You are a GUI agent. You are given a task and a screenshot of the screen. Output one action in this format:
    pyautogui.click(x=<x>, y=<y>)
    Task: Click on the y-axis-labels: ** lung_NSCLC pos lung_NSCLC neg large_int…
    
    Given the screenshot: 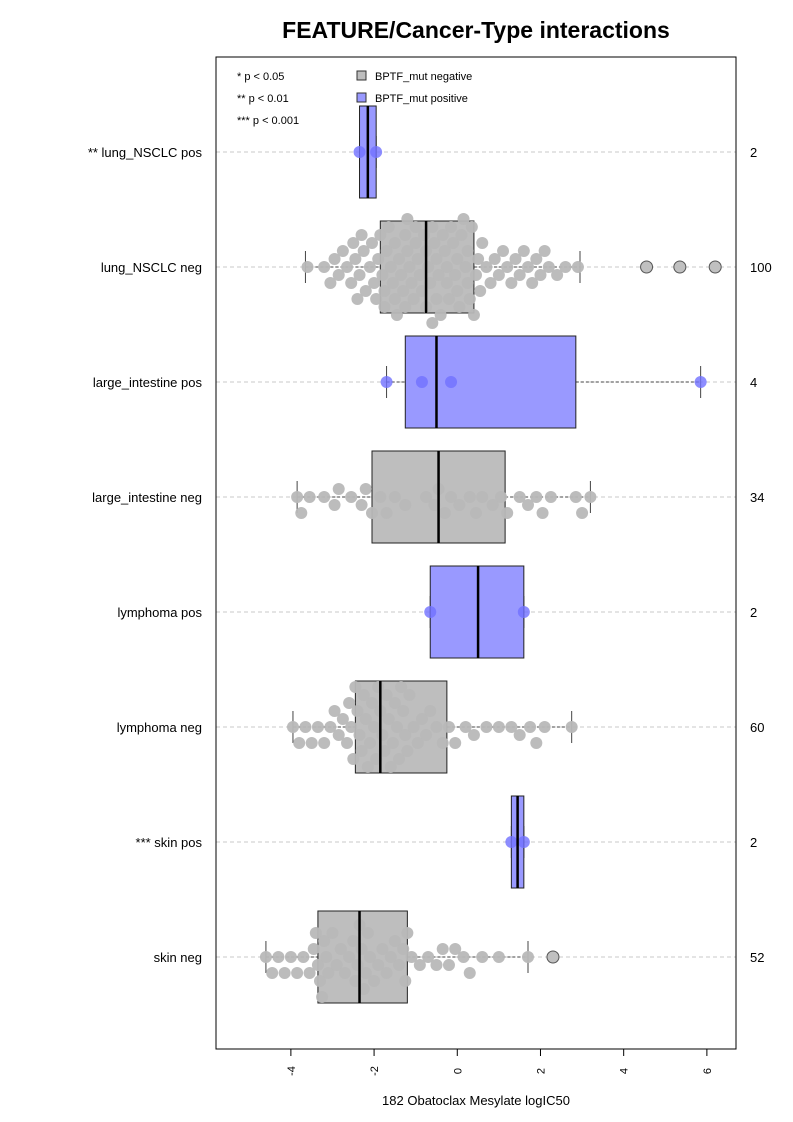 What is the action you would take?
    pyautogui.click(x=145, y=555)
    